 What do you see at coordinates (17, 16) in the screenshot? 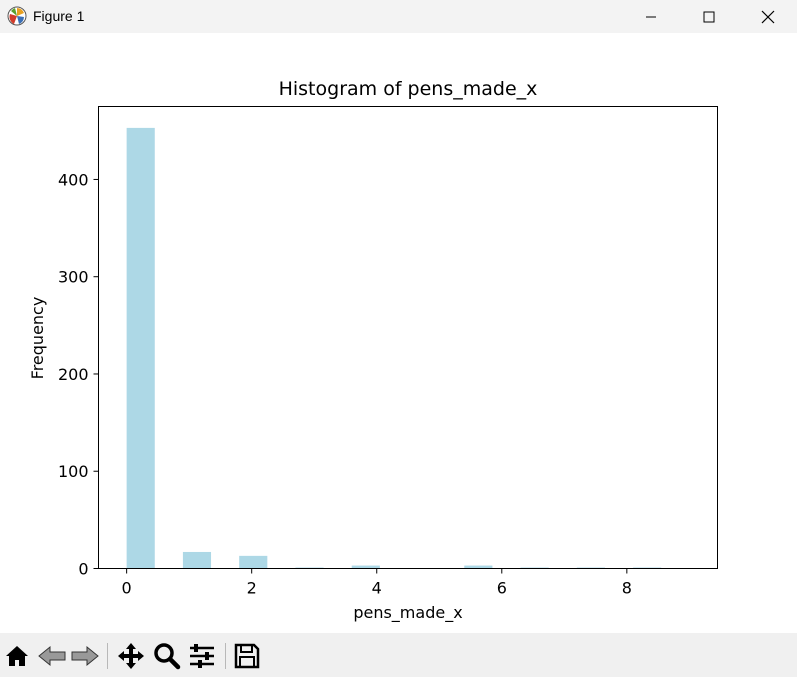
I see `matplotlib-icon` at bounding box center [17, 16].